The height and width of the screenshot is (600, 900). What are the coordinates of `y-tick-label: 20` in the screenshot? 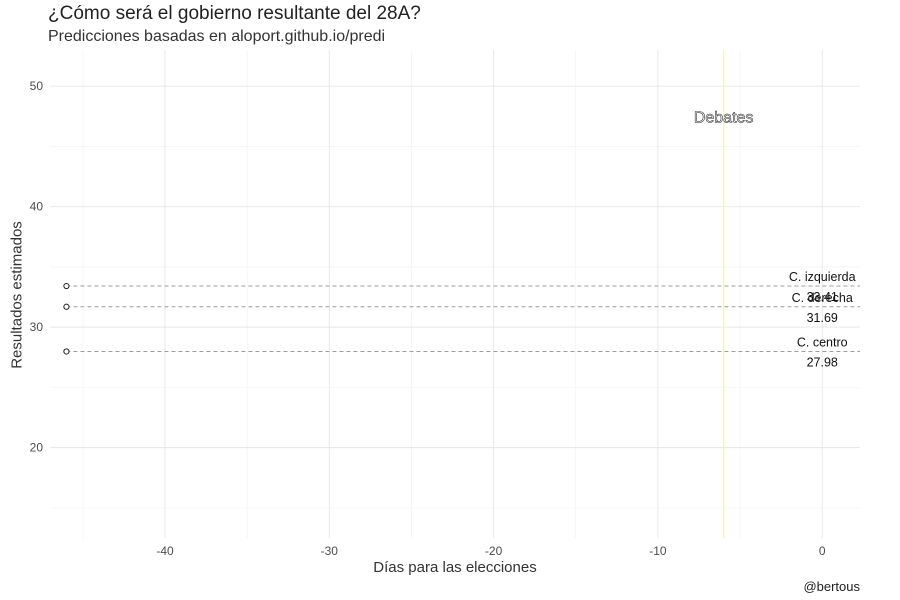 It's located at (37, 448).